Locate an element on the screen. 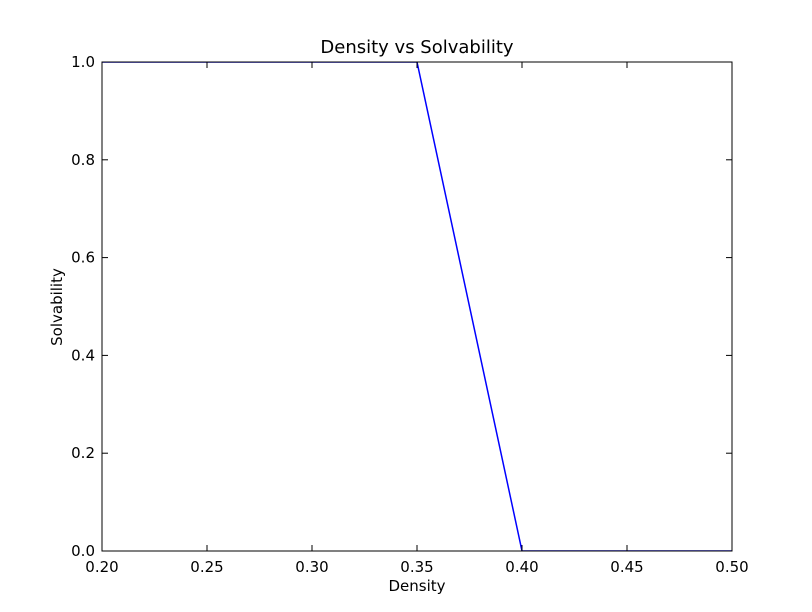  x-tick-label: 0.45 is located at coordinates (626, 567).